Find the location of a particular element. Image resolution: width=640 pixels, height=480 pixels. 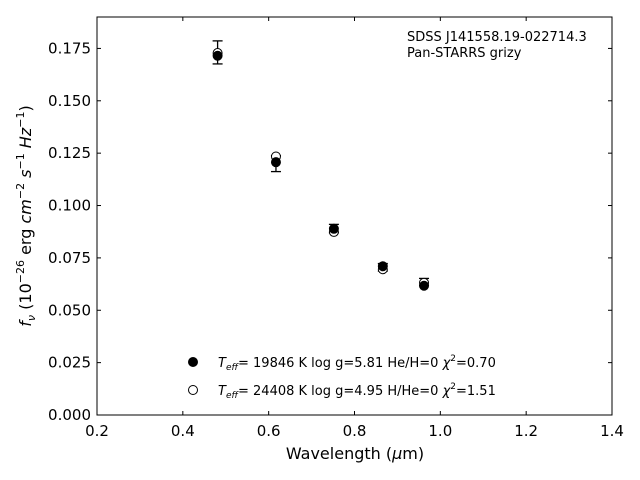

y-tick-label: 0.100 is located at coordinates (69, 206).